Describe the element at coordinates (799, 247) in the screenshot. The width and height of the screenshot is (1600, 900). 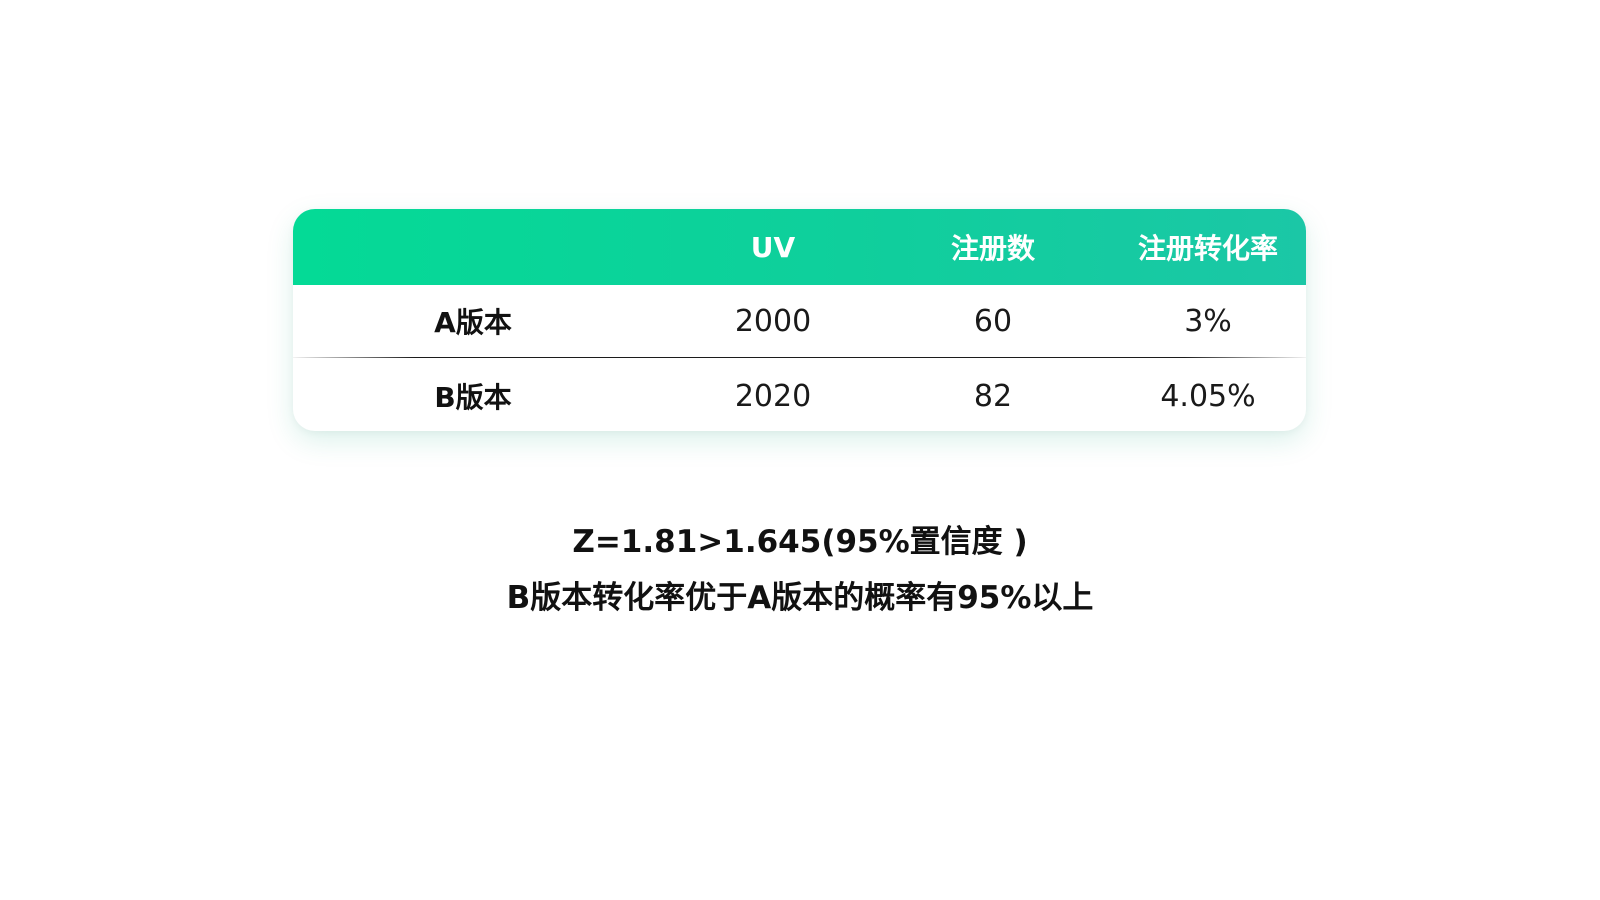
I see `table-header-row: UV 注册数 注册转化率` at that location.